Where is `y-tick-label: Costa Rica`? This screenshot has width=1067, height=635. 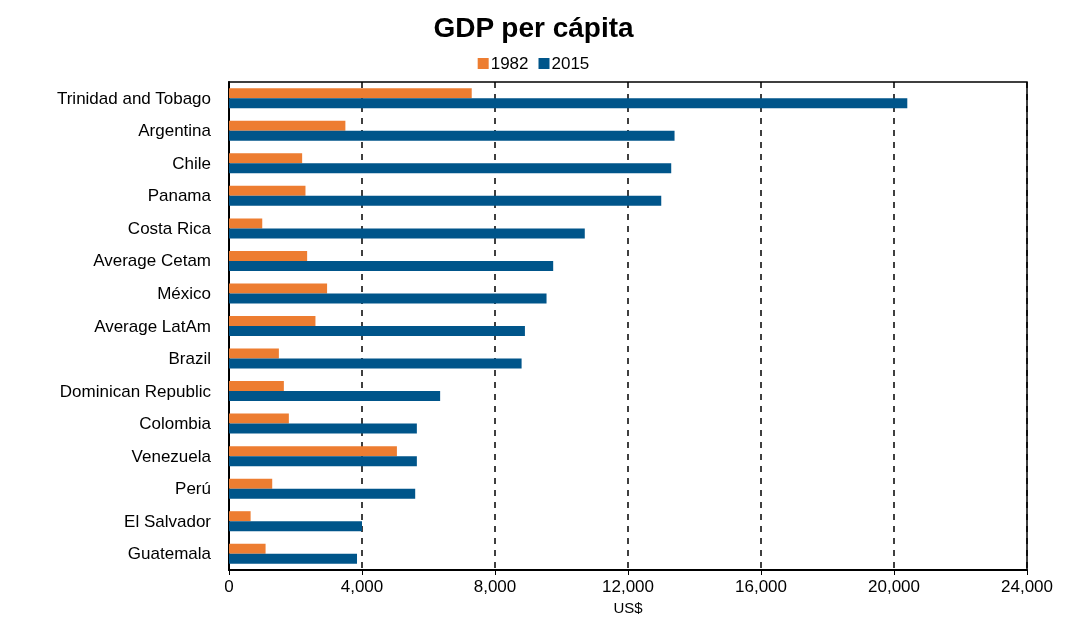 y-tick-label: Costa Rica is located at coordinates (169, 228).